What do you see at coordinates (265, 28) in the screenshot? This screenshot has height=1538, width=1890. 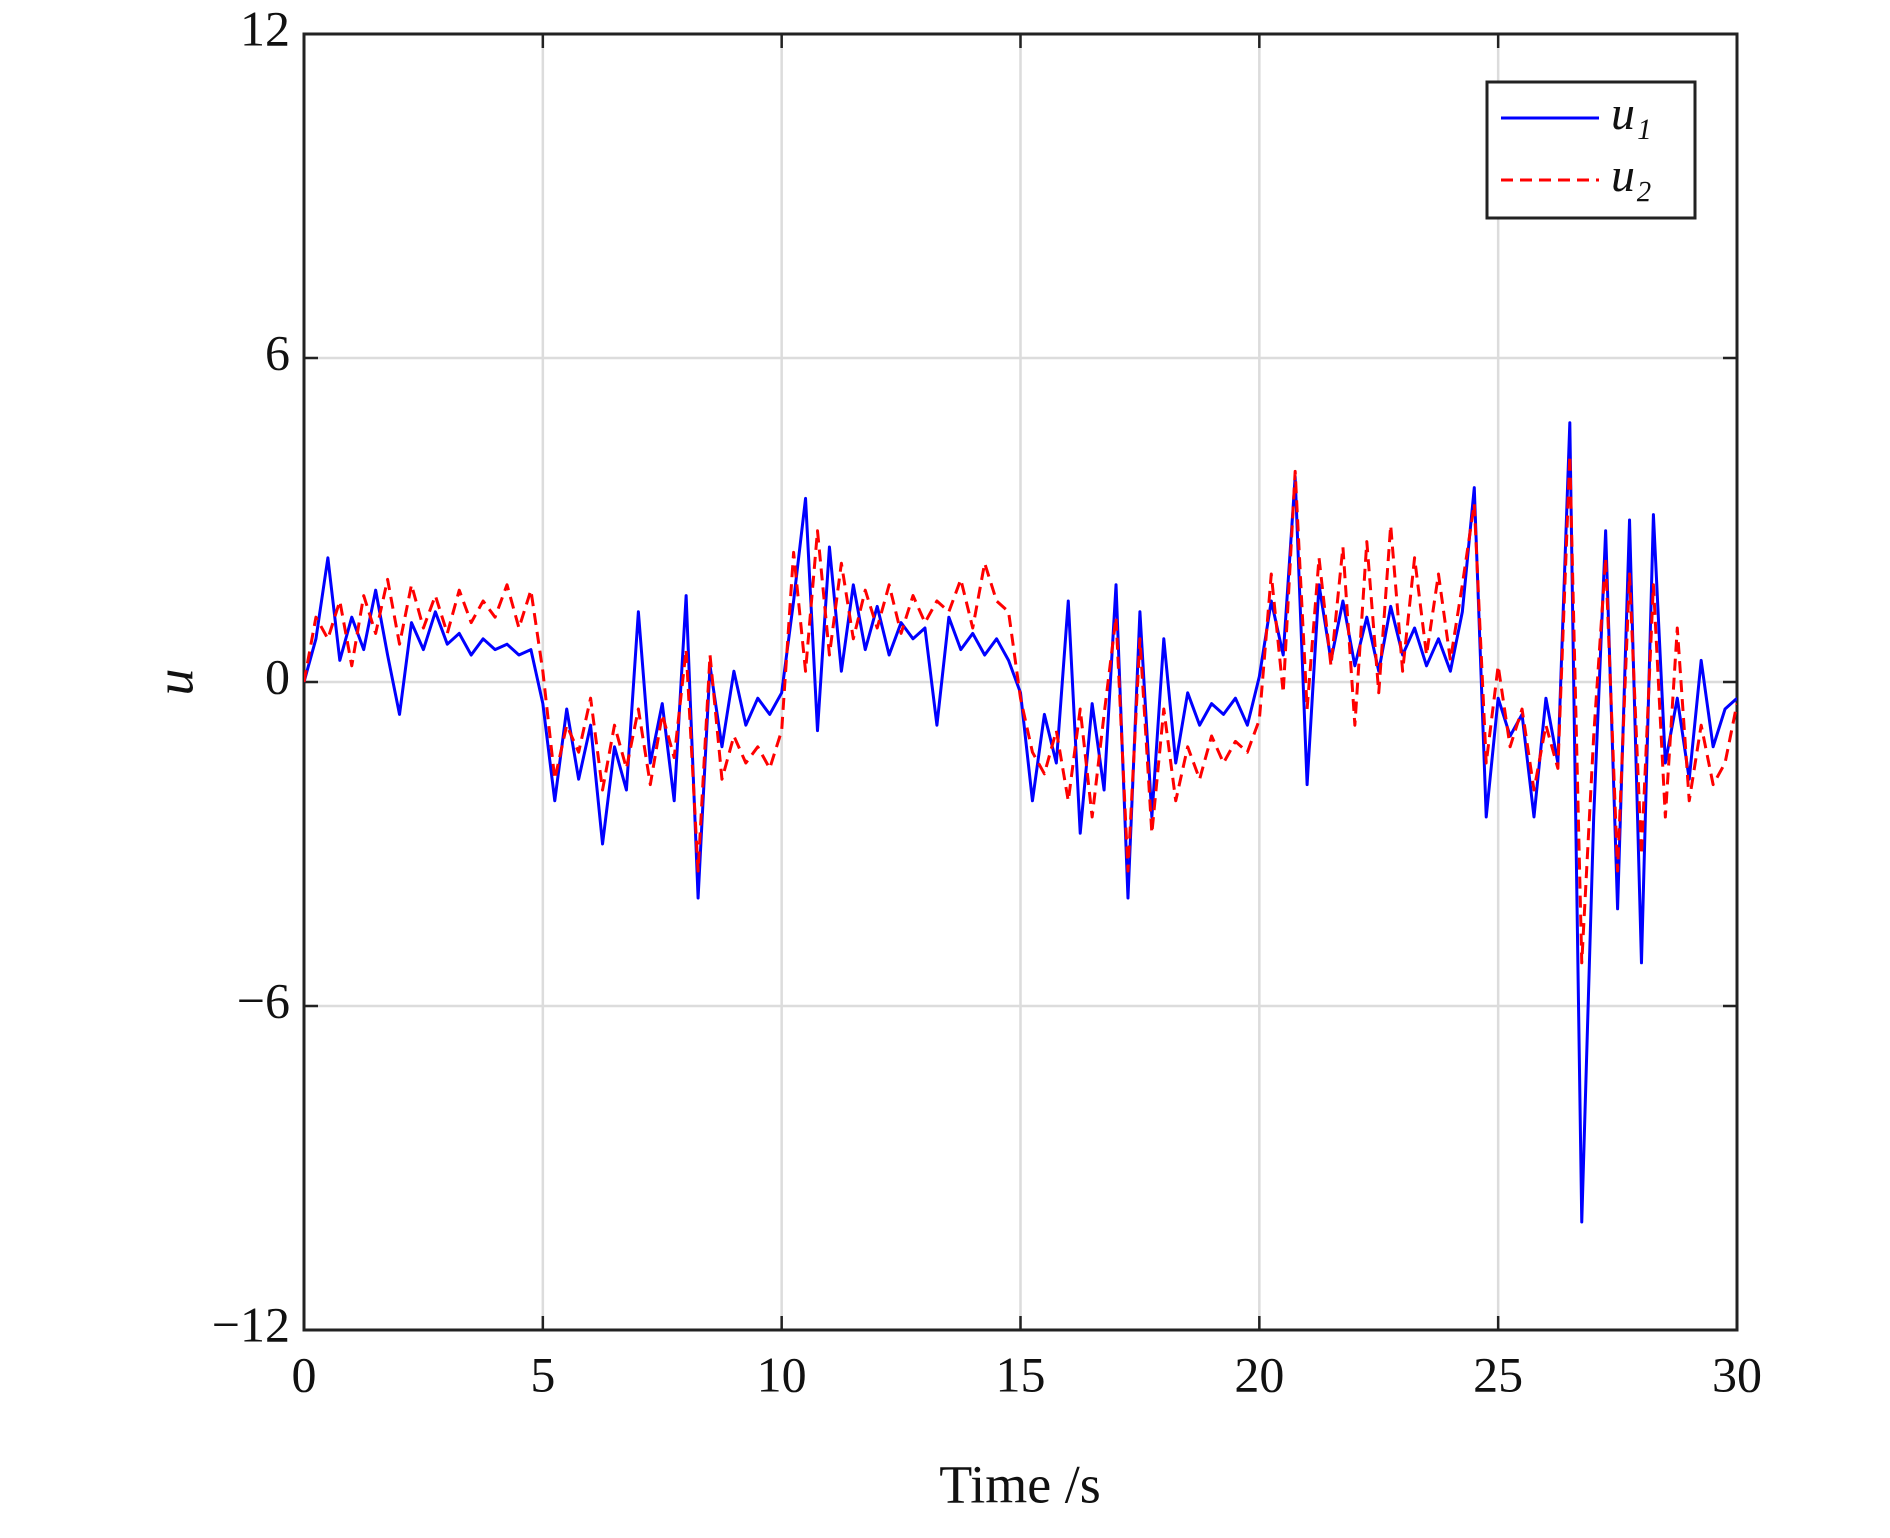 I see `y-tick-label: 12` at bounding box center [265, 28].